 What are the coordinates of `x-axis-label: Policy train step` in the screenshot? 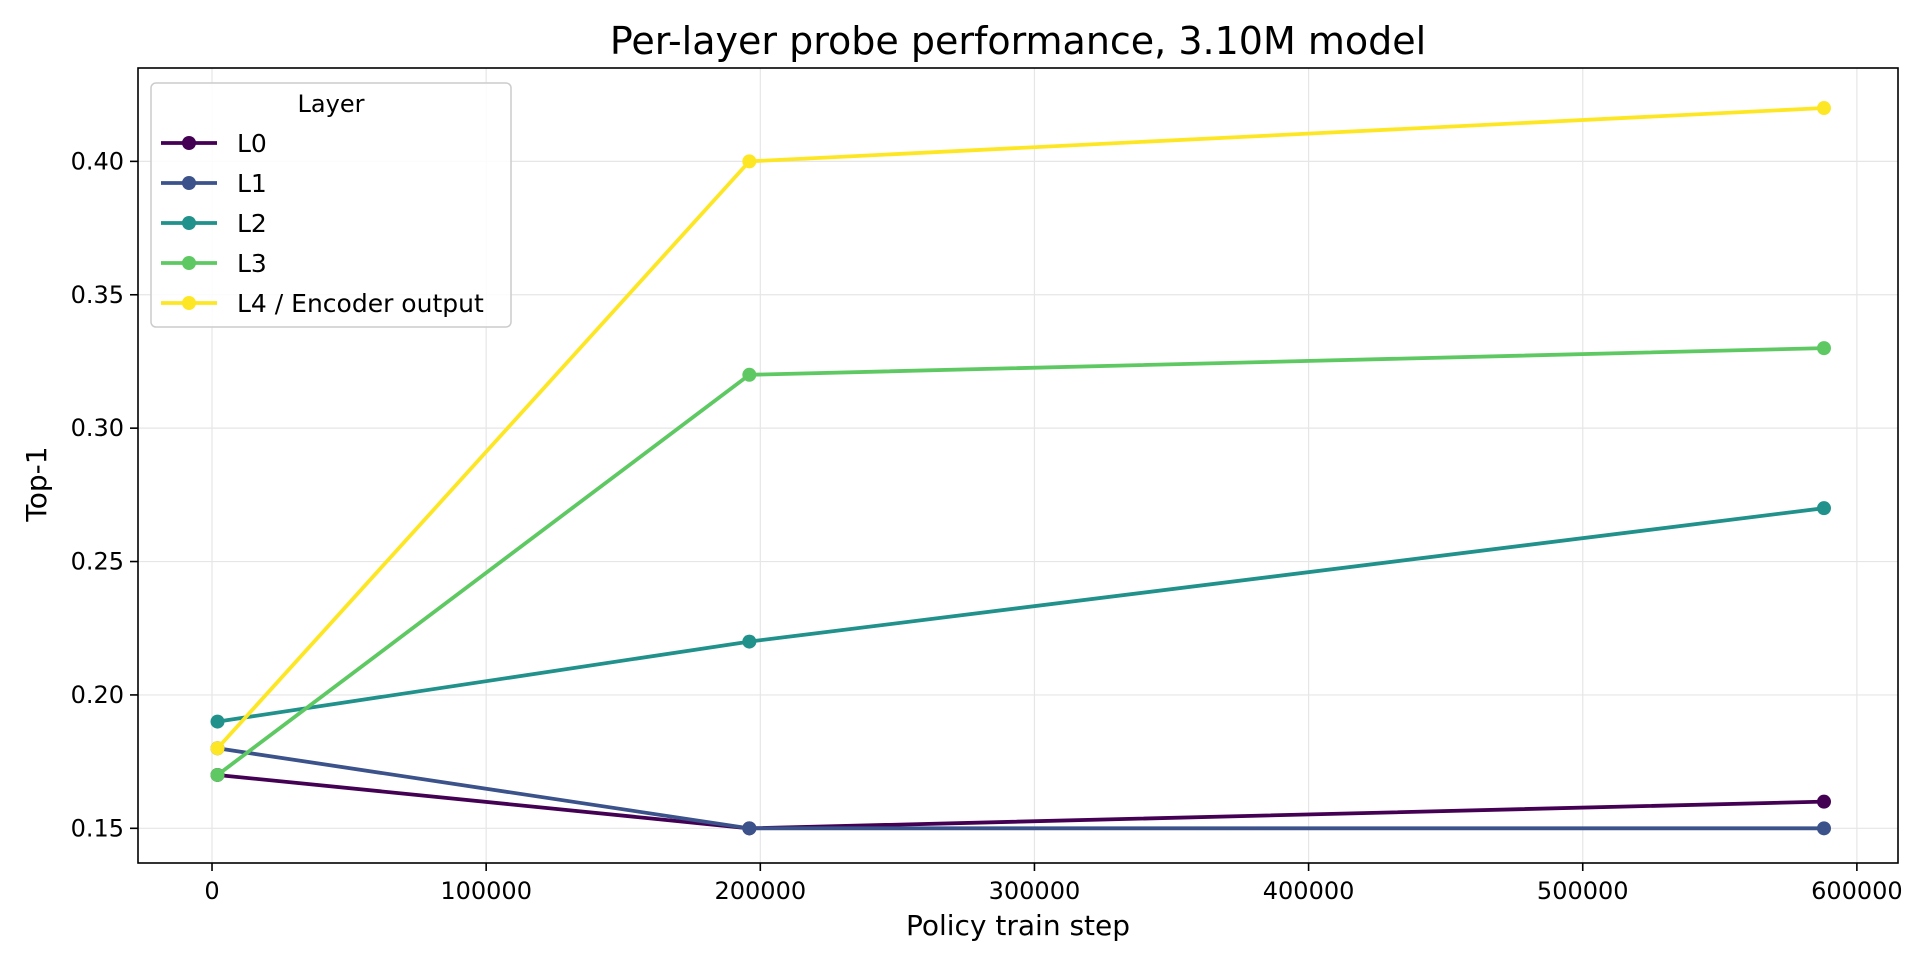 It's located at (1018, 925).